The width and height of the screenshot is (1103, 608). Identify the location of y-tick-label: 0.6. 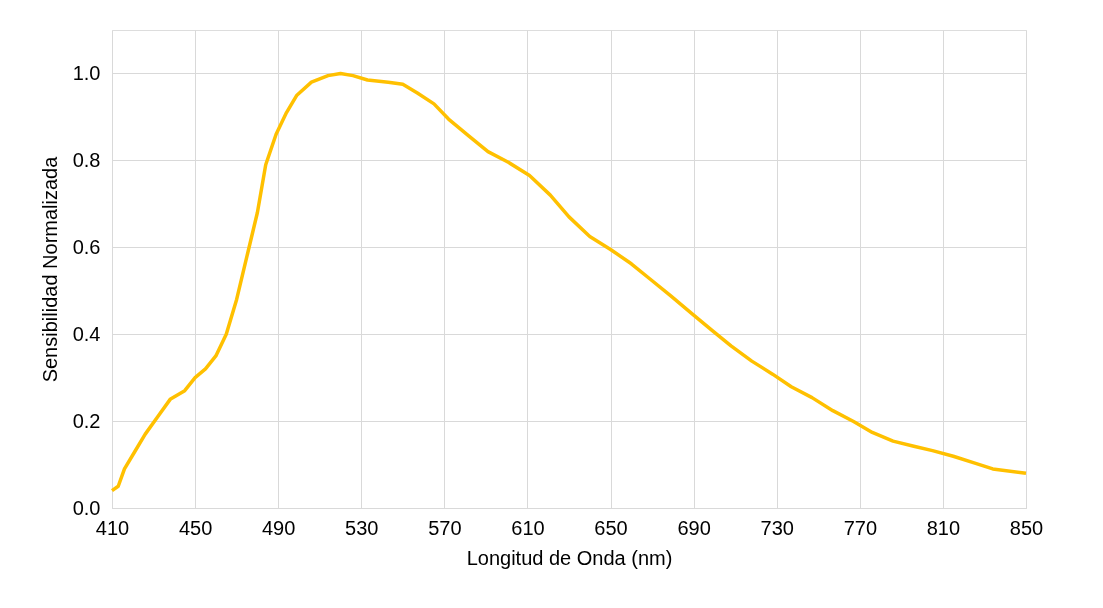
(86, 246).